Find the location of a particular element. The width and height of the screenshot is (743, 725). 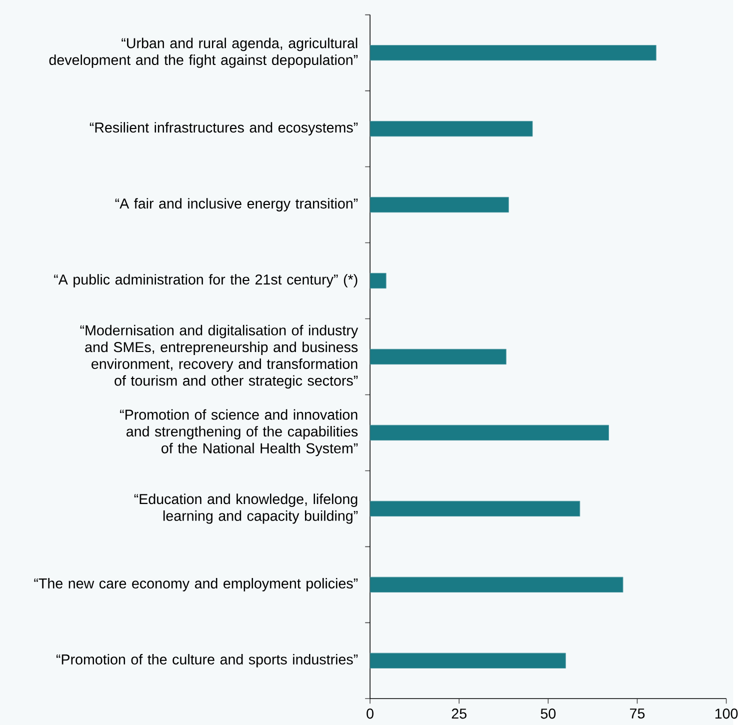

y-tick-label: “The new care economy and employment policies” is located at coordinates (196, 585).